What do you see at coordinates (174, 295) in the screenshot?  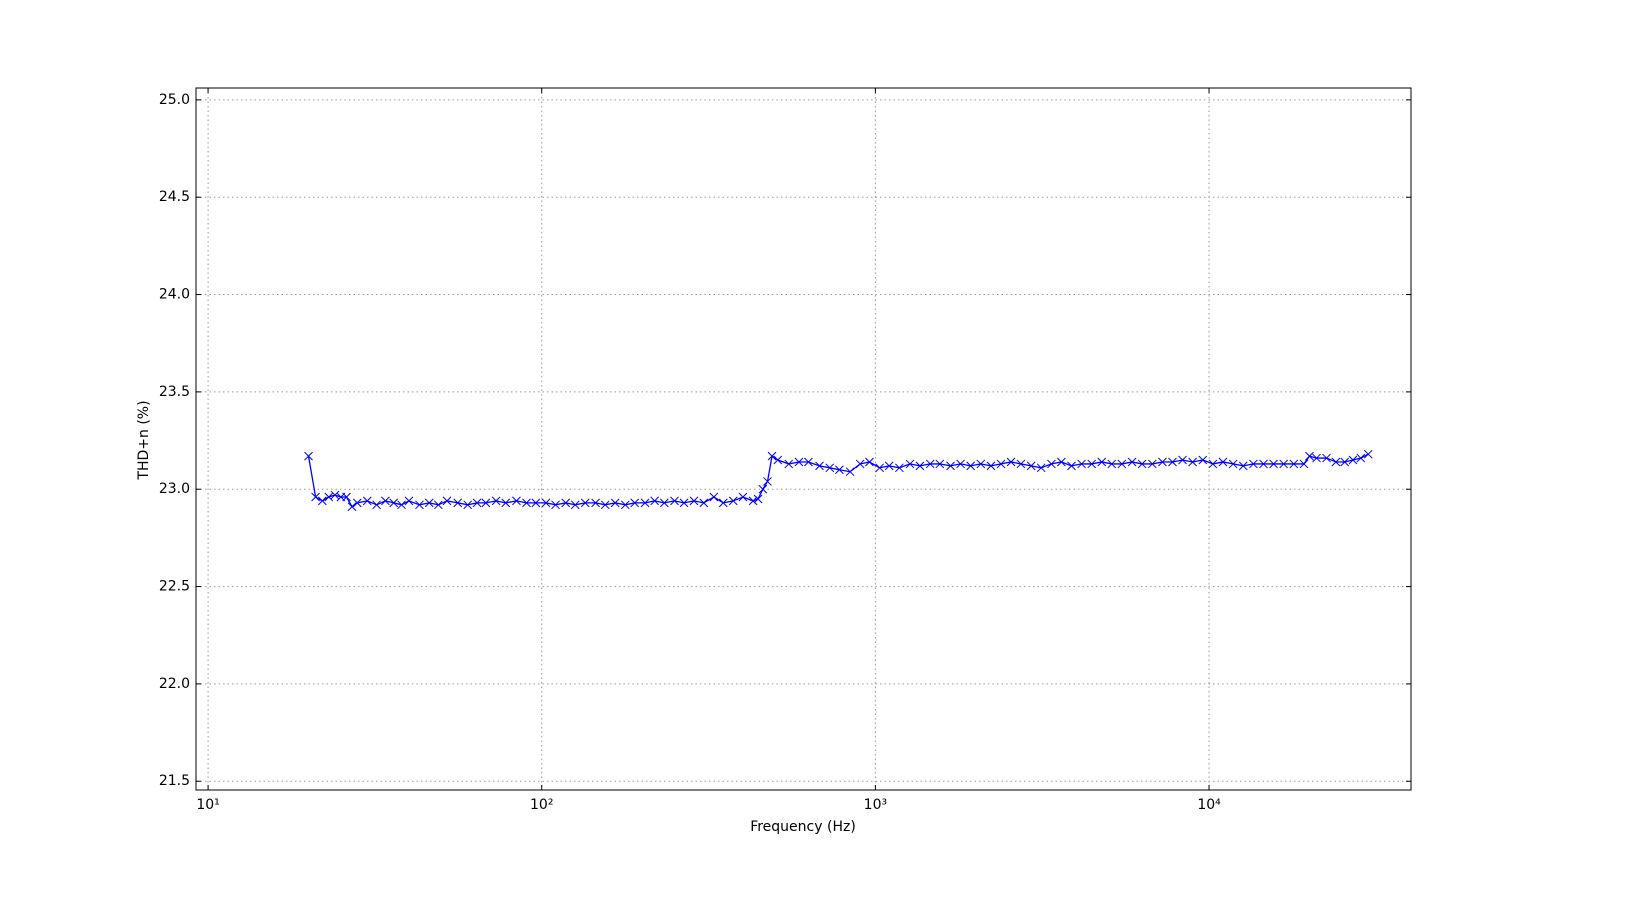 I see `y-tick-label: 24.0` at bounding box center [174, 295].